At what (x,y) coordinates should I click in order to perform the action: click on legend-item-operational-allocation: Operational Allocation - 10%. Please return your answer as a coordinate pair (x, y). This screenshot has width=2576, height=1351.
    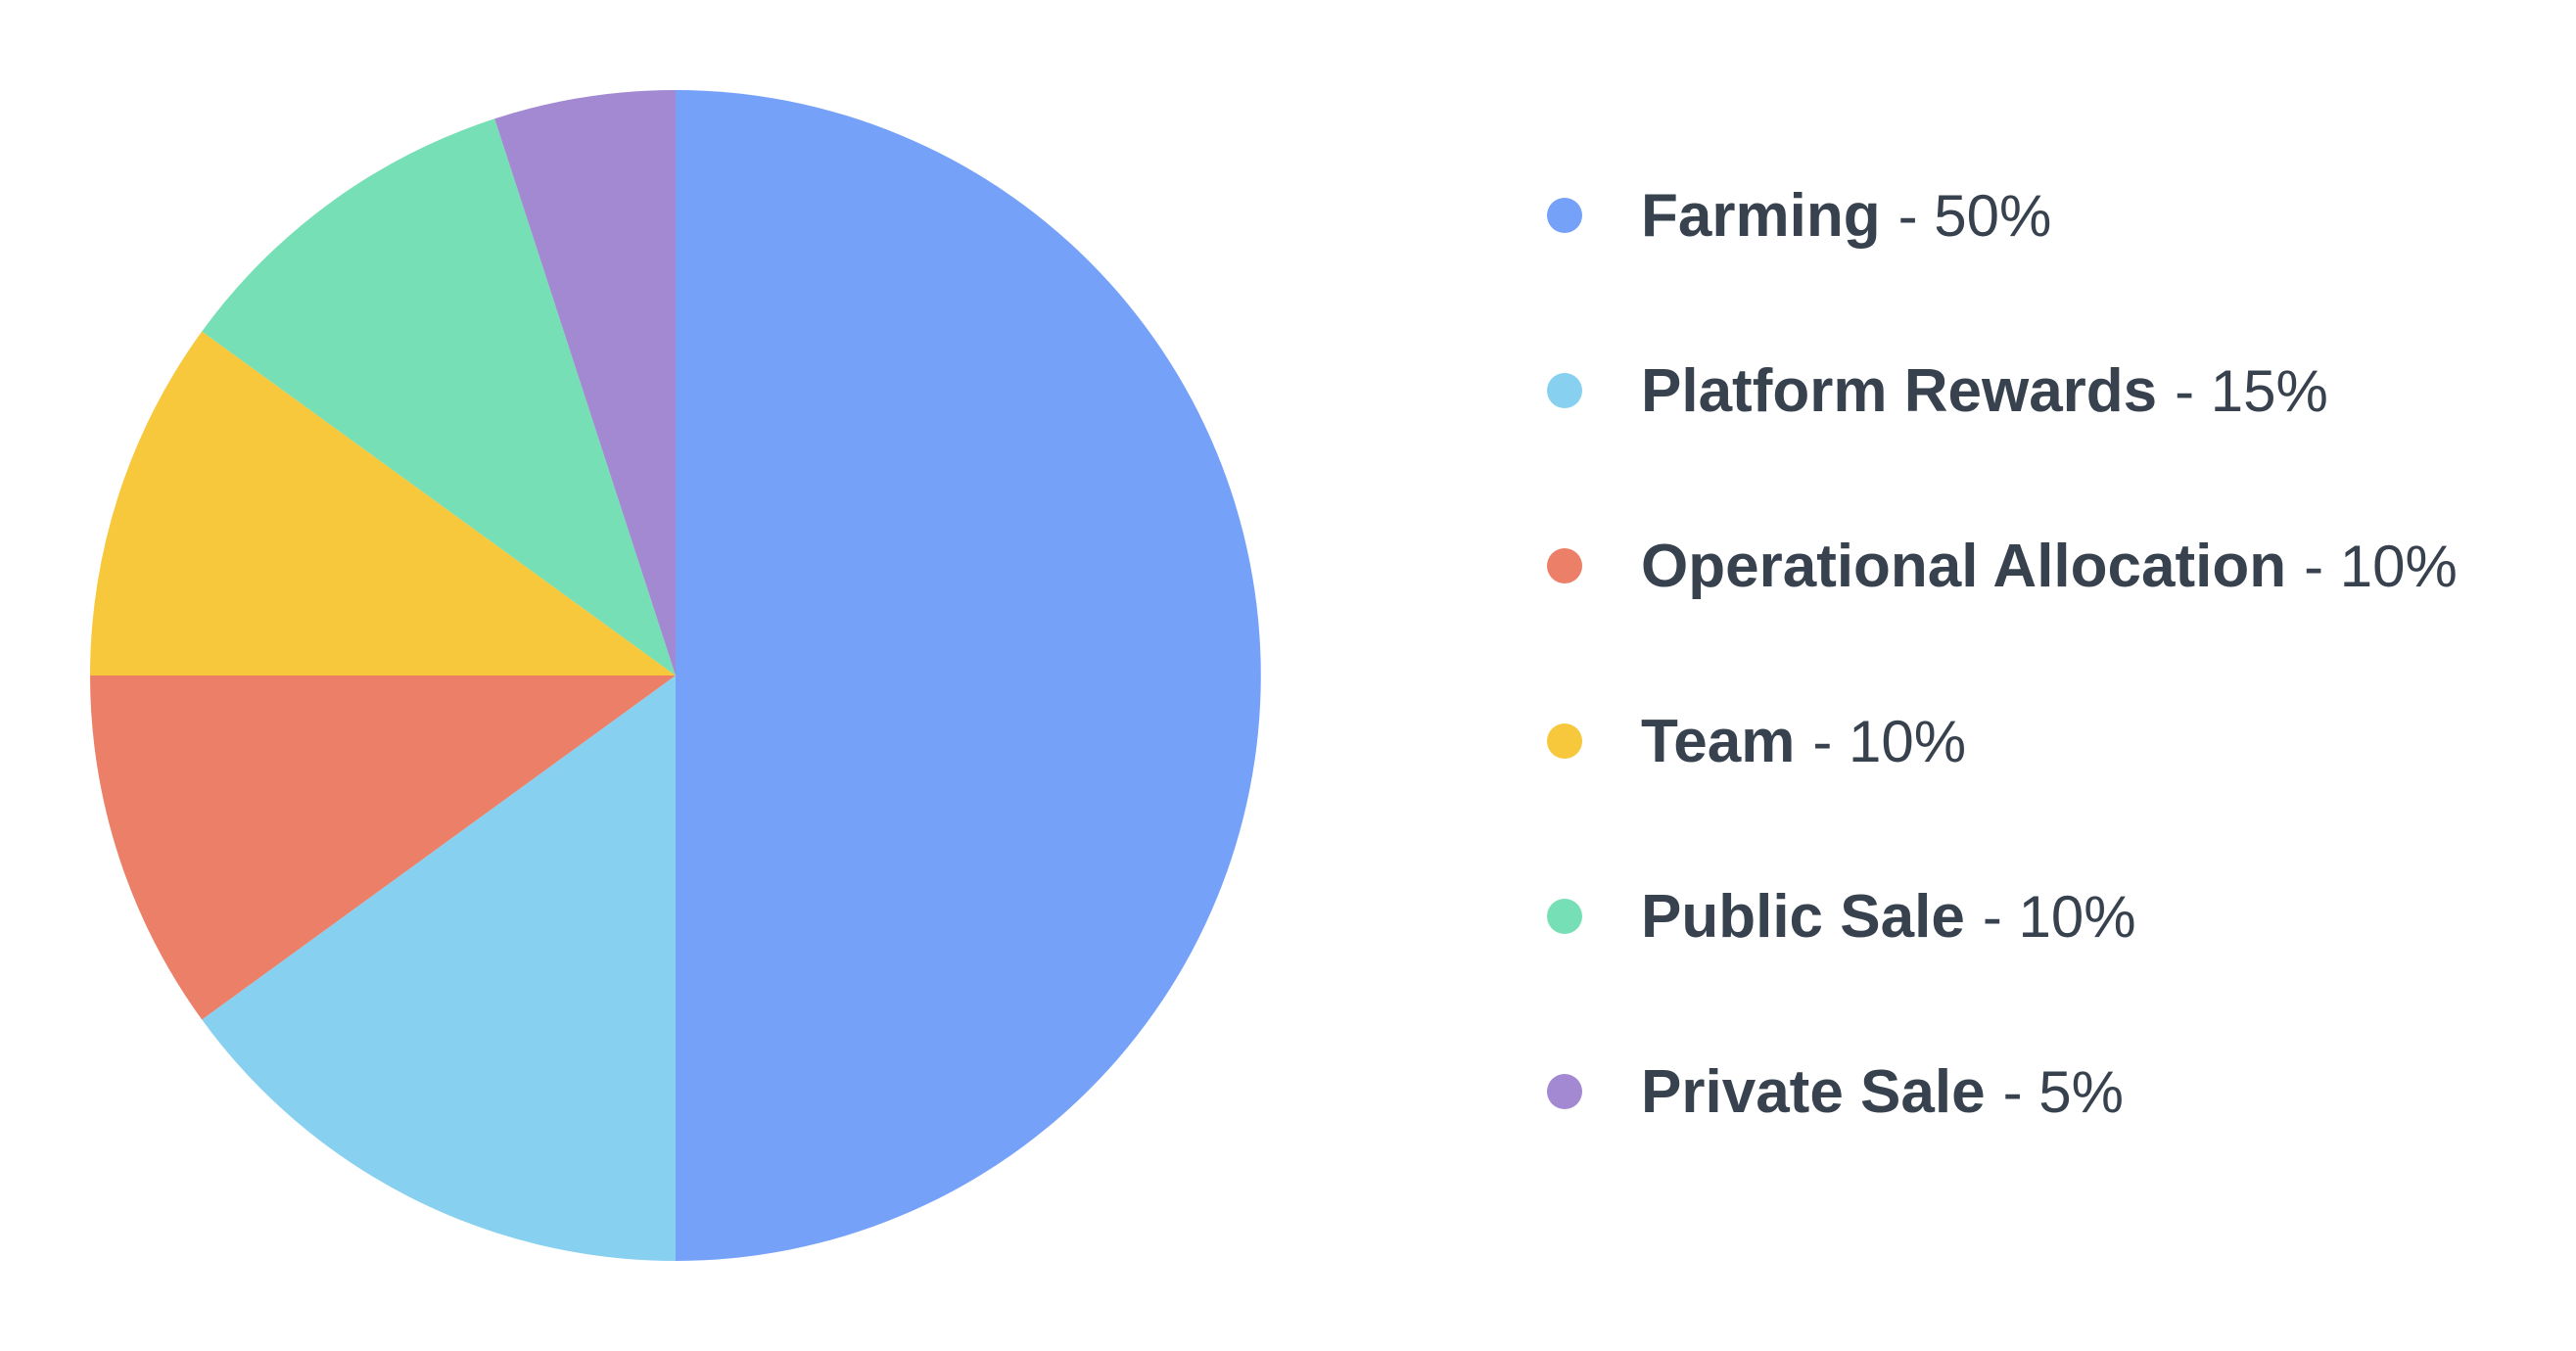
    Looking at the image, I should click on (2003, 566).